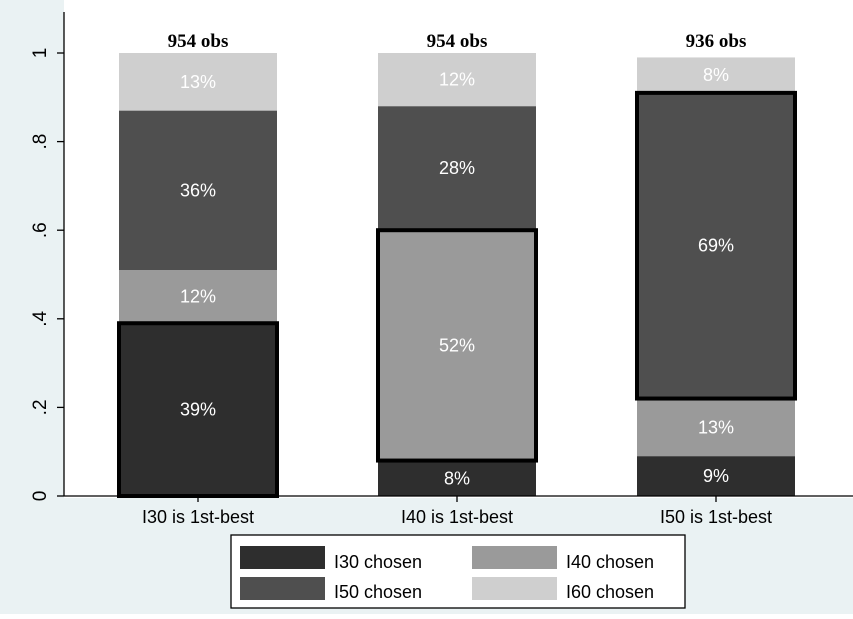 The height and width of the screenshot is (619, 853). I want to click on segment-label: 9%, so click(716, 476).